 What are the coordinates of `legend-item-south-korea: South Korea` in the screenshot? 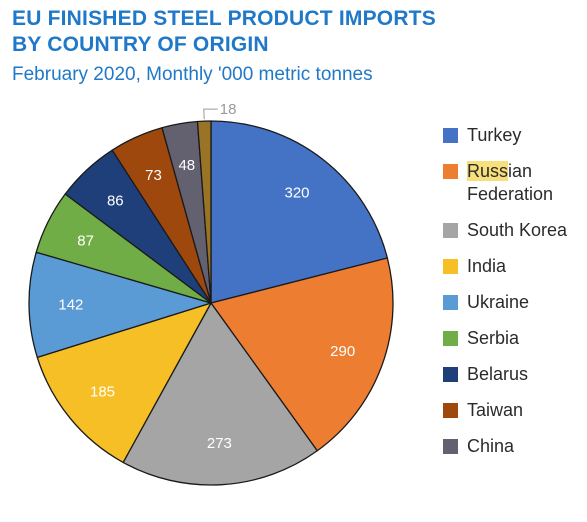 It's located at (505, 230).